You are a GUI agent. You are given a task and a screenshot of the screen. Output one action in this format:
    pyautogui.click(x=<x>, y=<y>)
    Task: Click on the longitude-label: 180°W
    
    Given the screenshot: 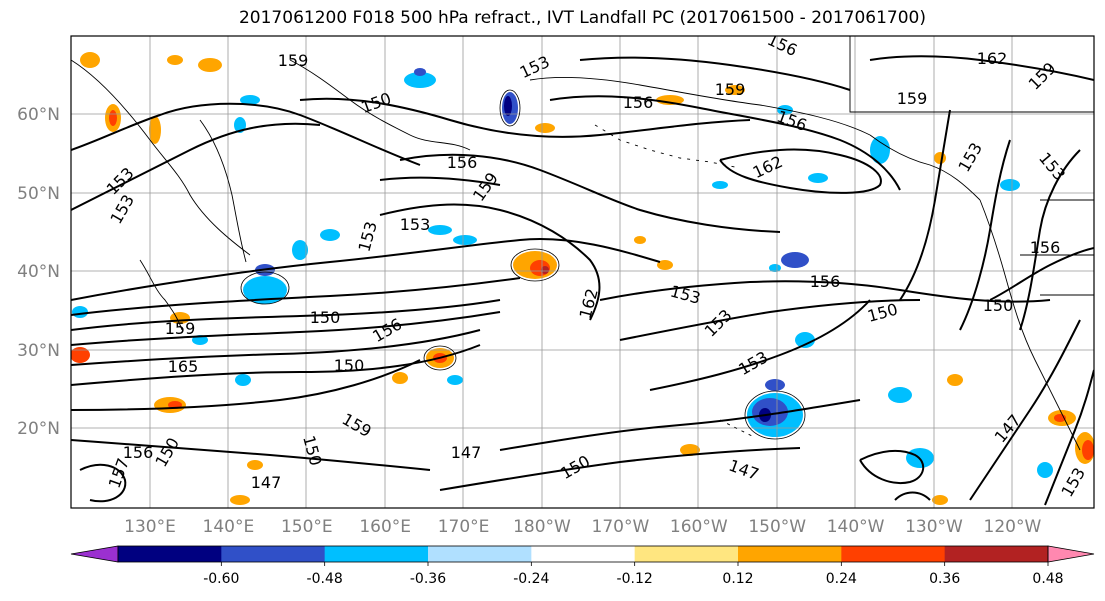 What is the action you would take?
    pyautogui.click(x=542, y=527)
    